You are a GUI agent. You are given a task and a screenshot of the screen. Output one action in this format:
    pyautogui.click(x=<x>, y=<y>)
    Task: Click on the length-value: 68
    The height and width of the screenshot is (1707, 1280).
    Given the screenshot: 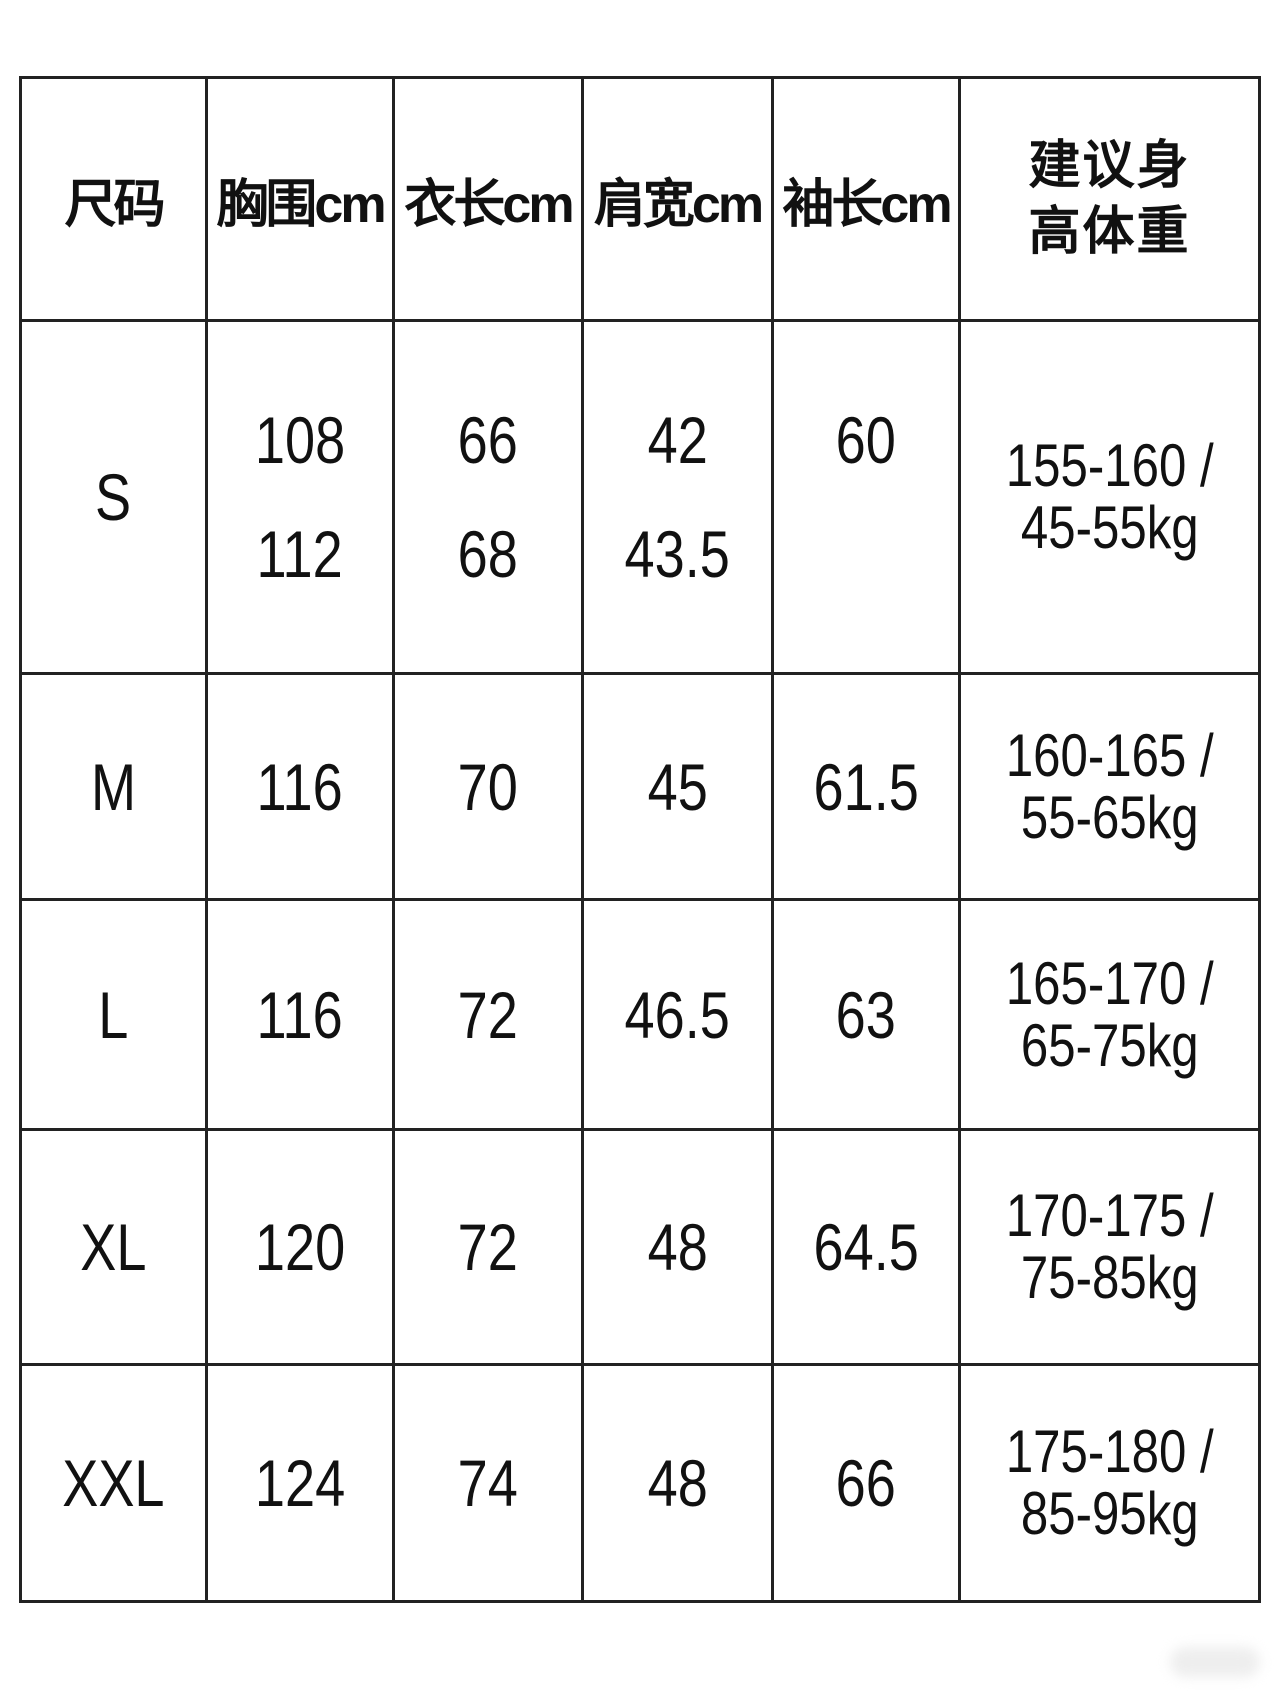 What is the action you would take?
    pyautogui.click(x=488, y=554)
    